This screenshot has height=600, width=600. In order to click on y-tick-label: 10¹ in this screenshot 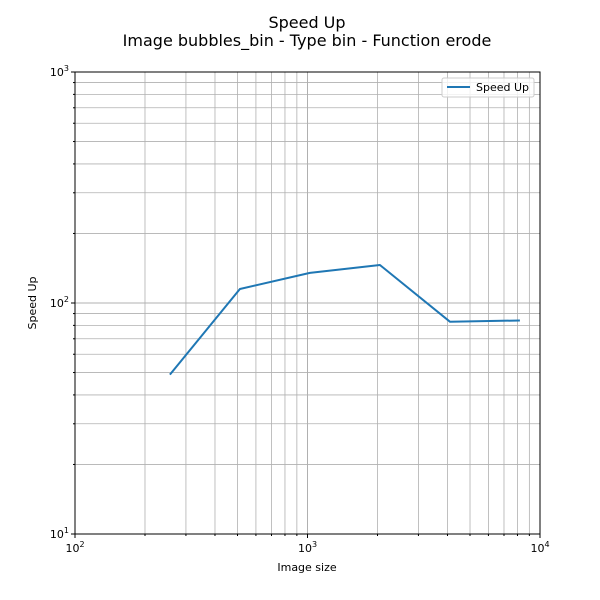, I will do `click(59, 533)`.